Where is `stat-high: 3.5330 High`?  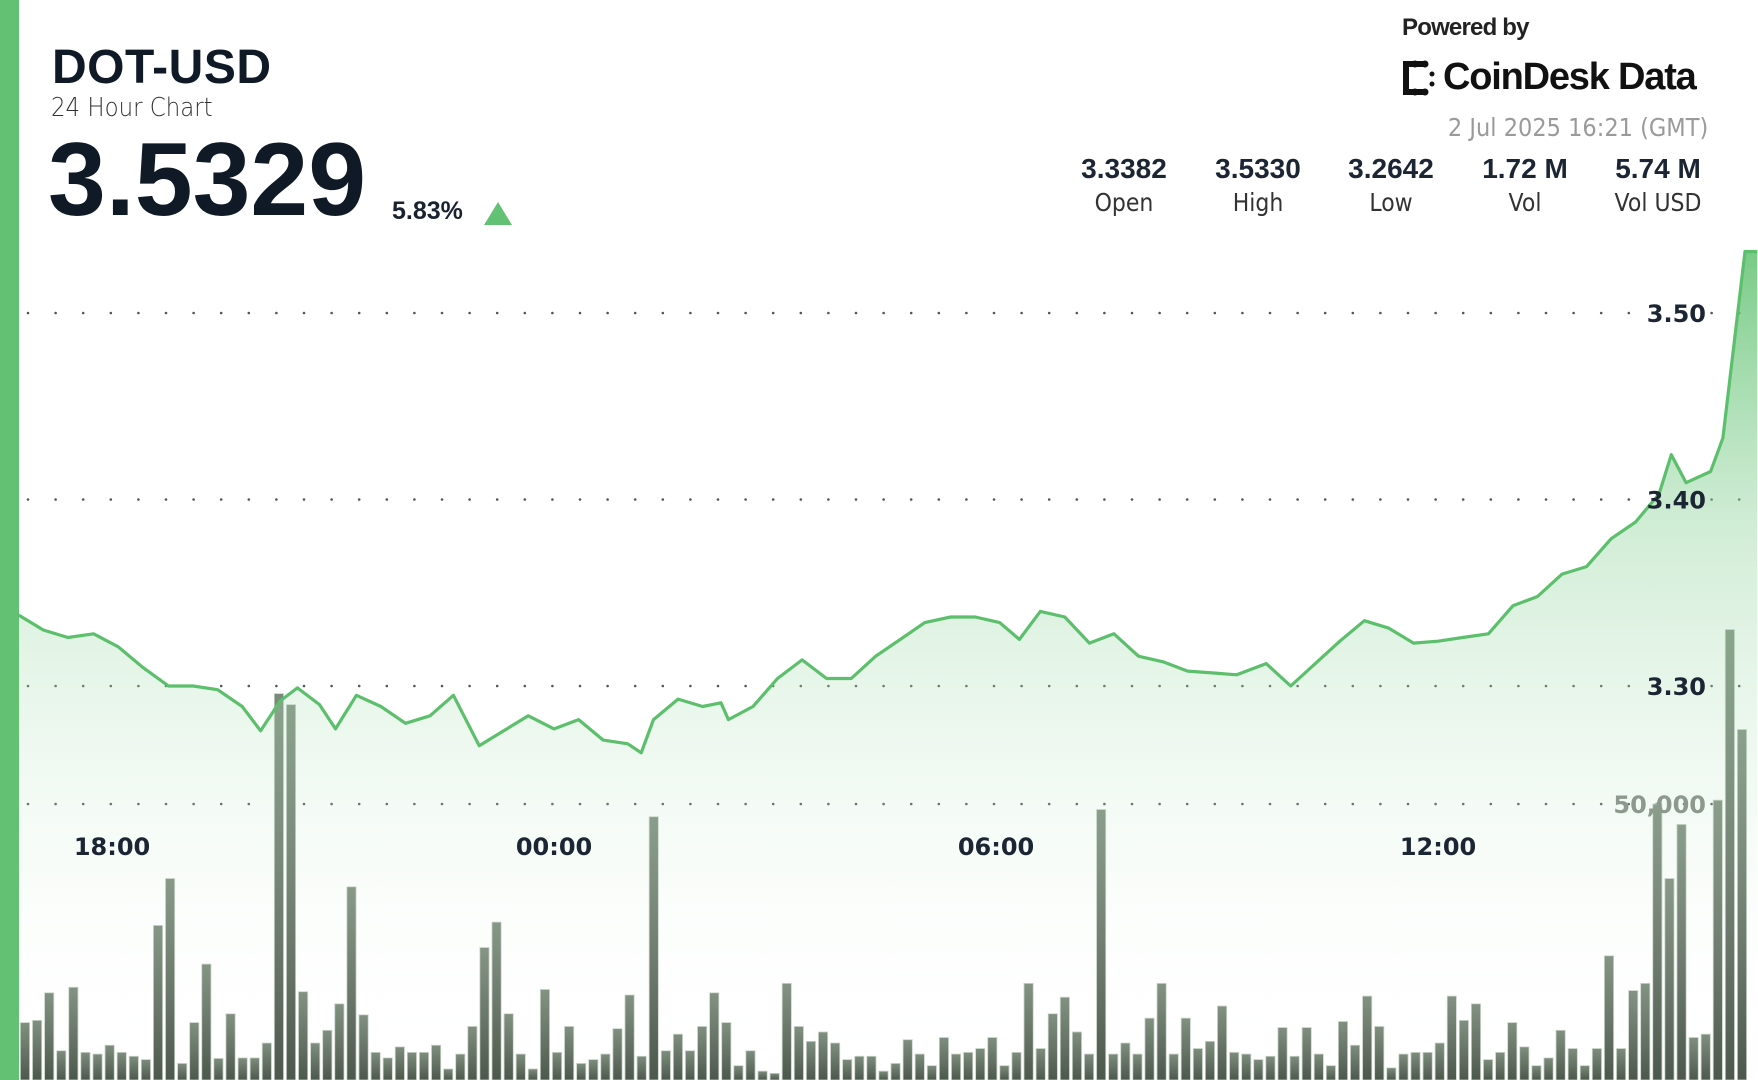 stat-high: 3.5330 High is located at coordinates (1258, 186).